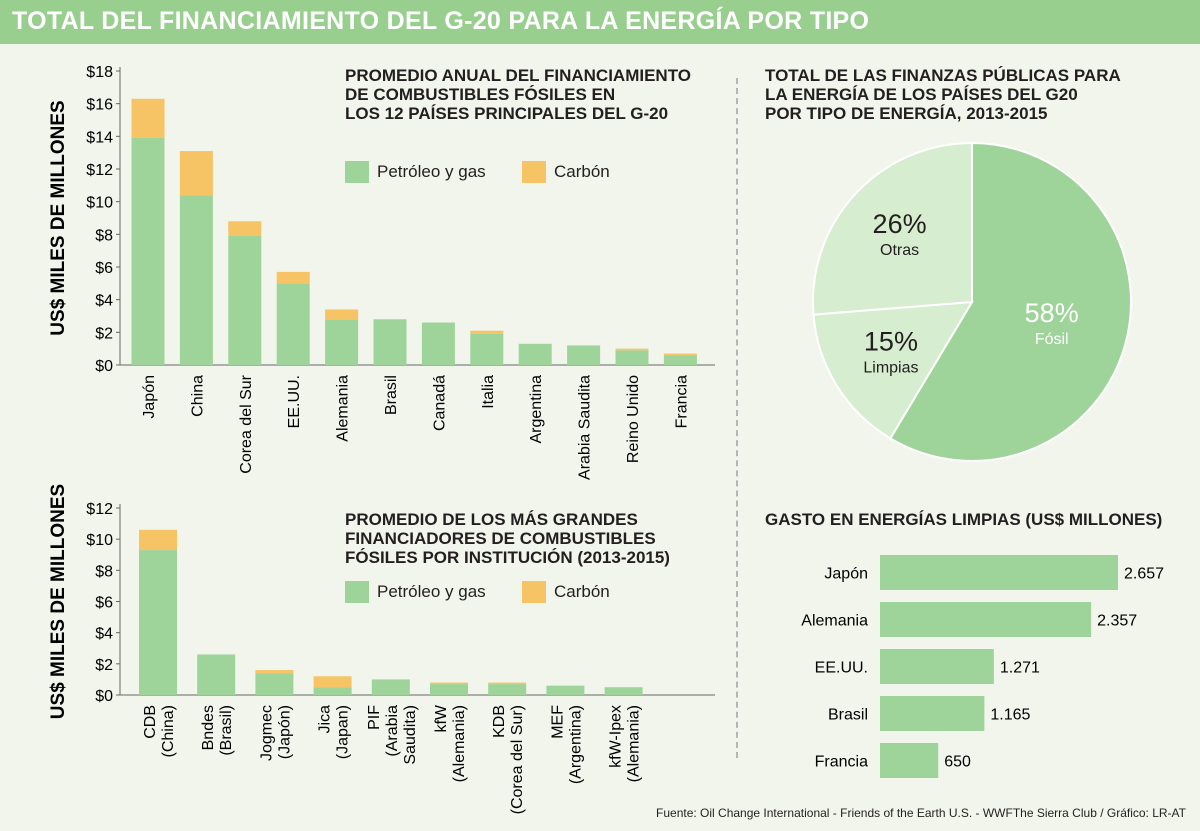  What do you see at coordinates (99, 203) in the screenshot?
I see `y-tick-label: $10` at bounding box center [99, 203].